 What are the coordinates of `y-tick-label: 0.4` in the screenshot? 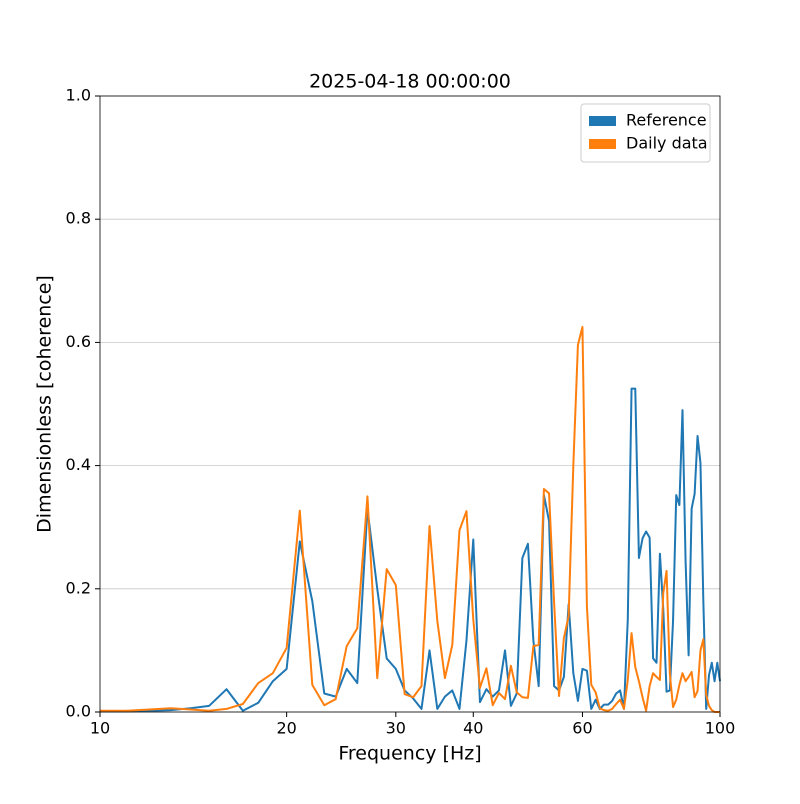 It's located at (78, 464).